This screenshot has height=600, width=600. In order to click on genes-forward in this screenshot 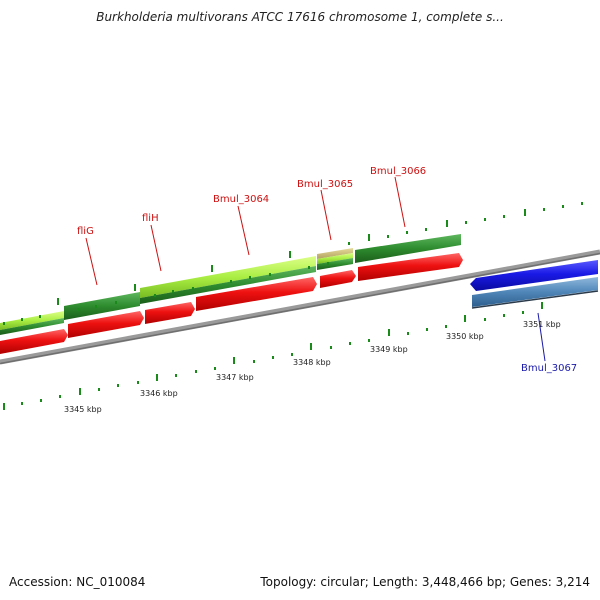, I will do `click(231, 303)`.